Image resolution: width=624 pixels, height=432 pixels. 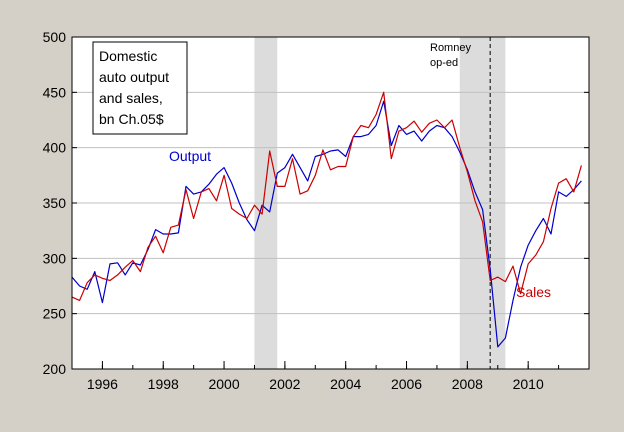 I want to click on tick-label-y-350: 350, so click(x=55, y=203).